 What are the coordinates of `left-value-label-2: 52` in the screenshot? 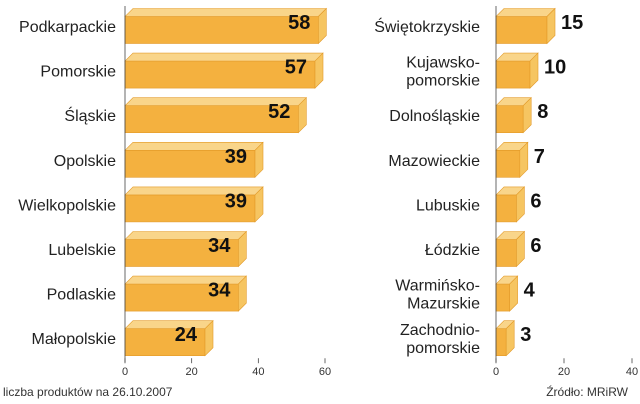 It's located at (279, 112).